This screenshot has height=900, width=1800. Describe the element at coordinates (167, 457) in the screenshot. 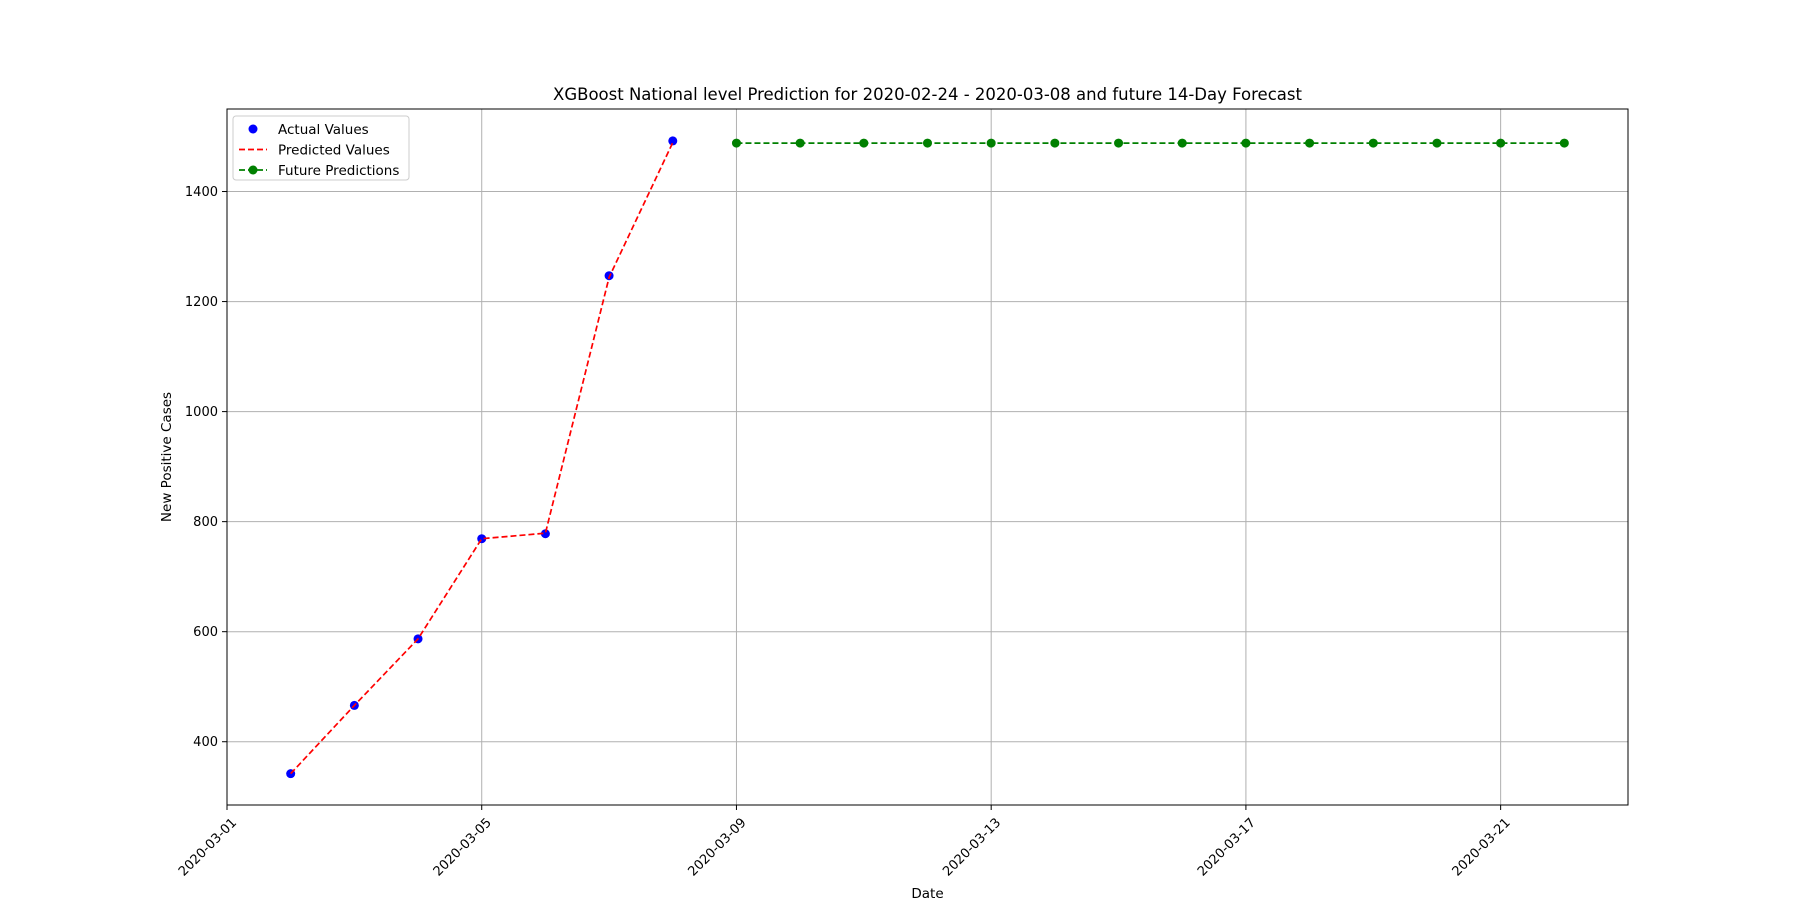

I see `y-axis-label: New Positive Cases` at that location.